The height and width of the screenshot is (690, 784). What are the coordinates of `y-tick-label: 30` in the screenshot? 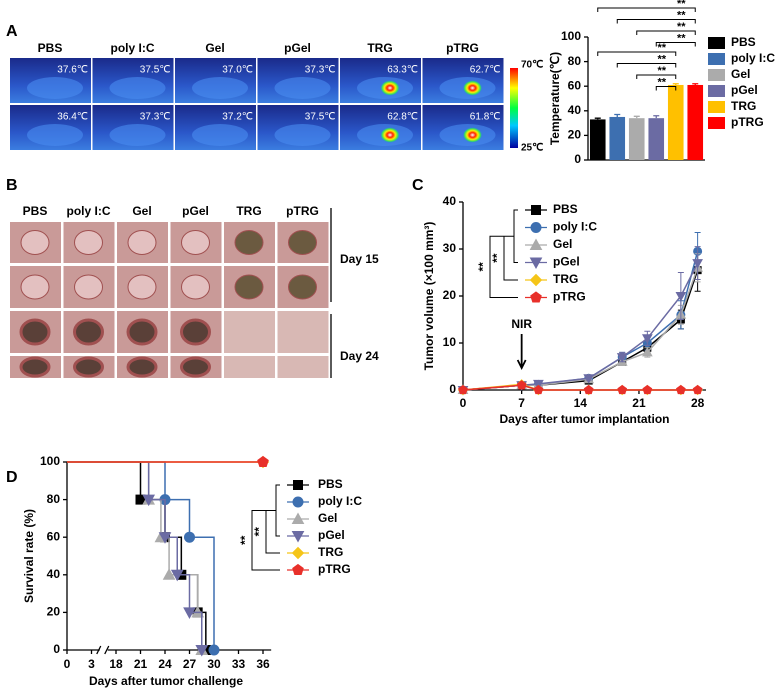 It's located at (450, 248).